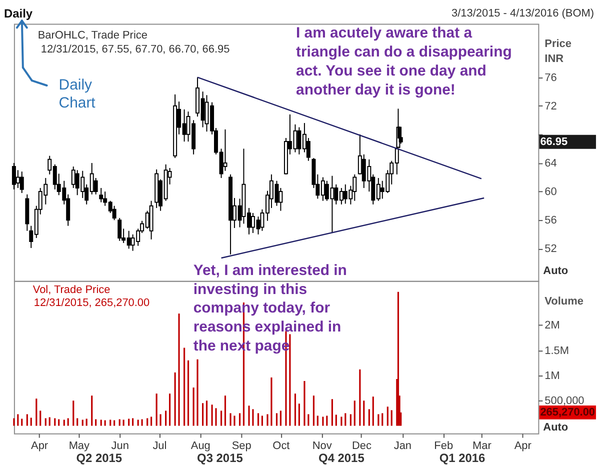  What do you see at coordinates (99, 458) in the screenshot?
I see `text: Q2 2015` at bounding box center [99, 458].